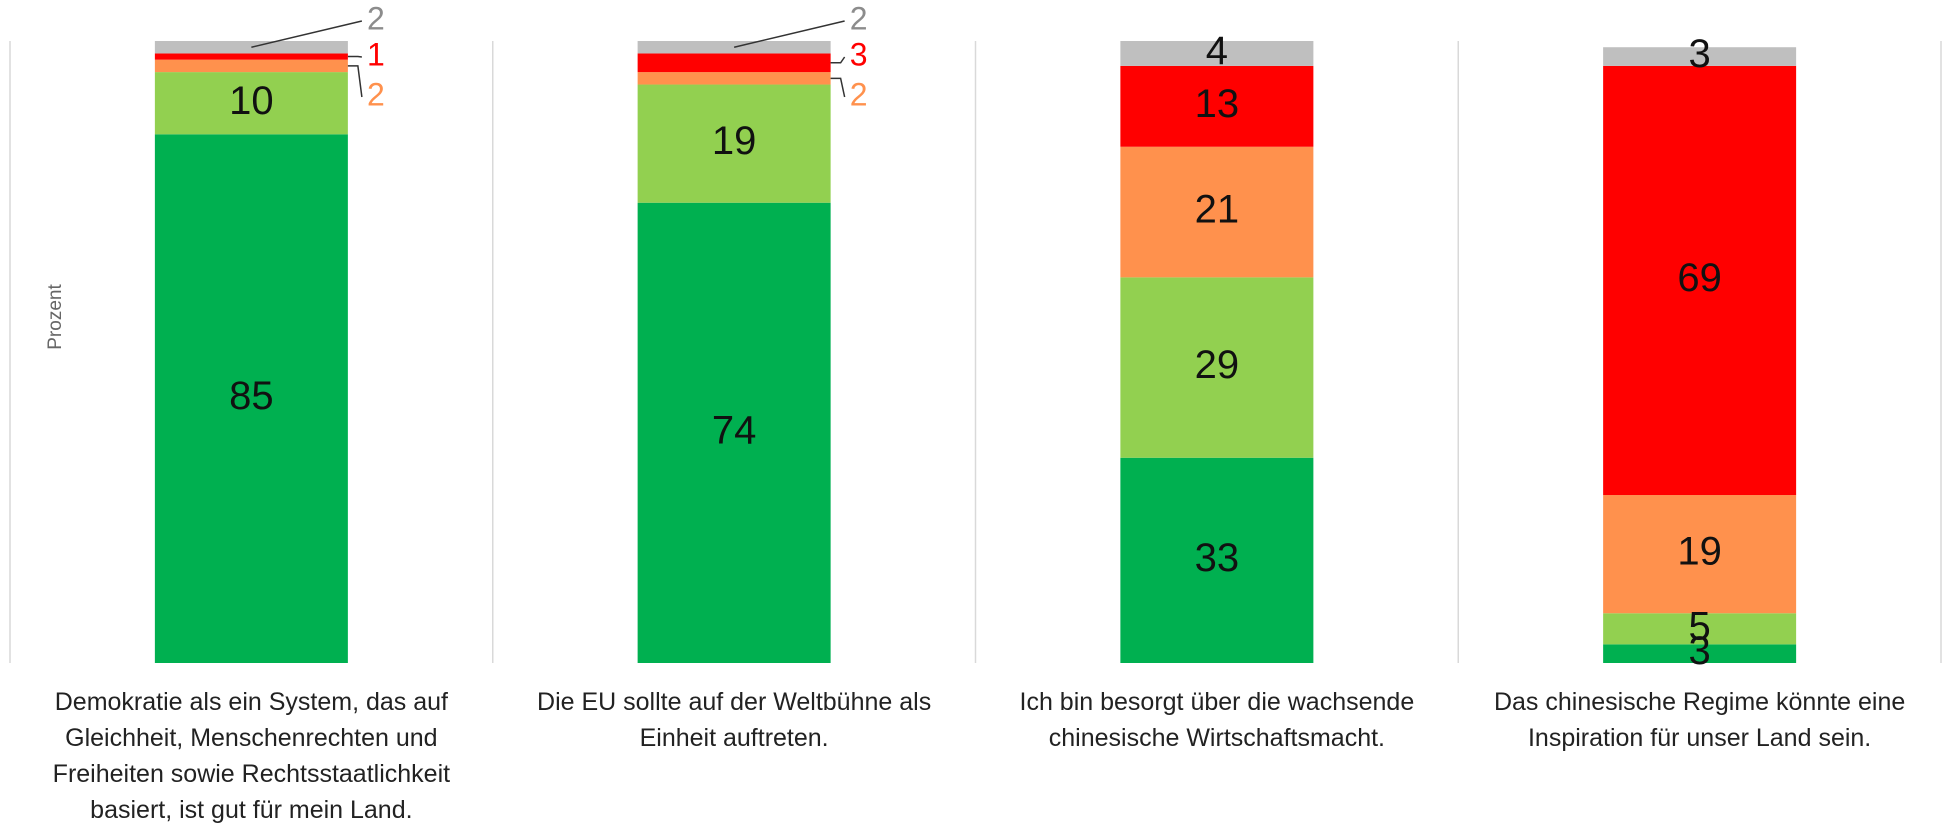 The image size is (1950, 828). I want to click on data-label: 29, so click(1217, 365).